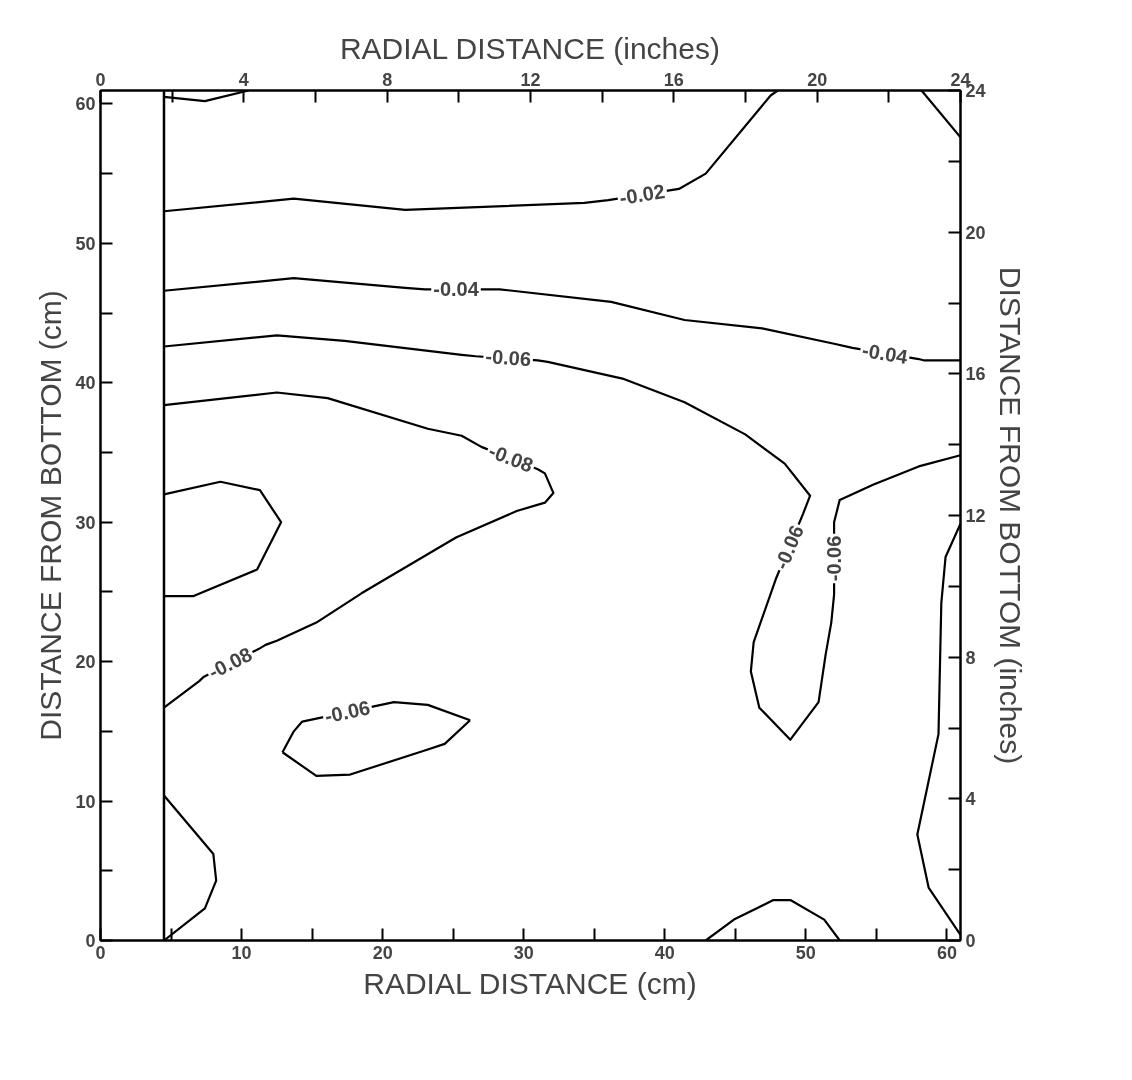 The image size is (1132, 1080). Describe the element at coordinates (975, 232) in the screenshot. I see `y2-tick-label: 20` at that location.